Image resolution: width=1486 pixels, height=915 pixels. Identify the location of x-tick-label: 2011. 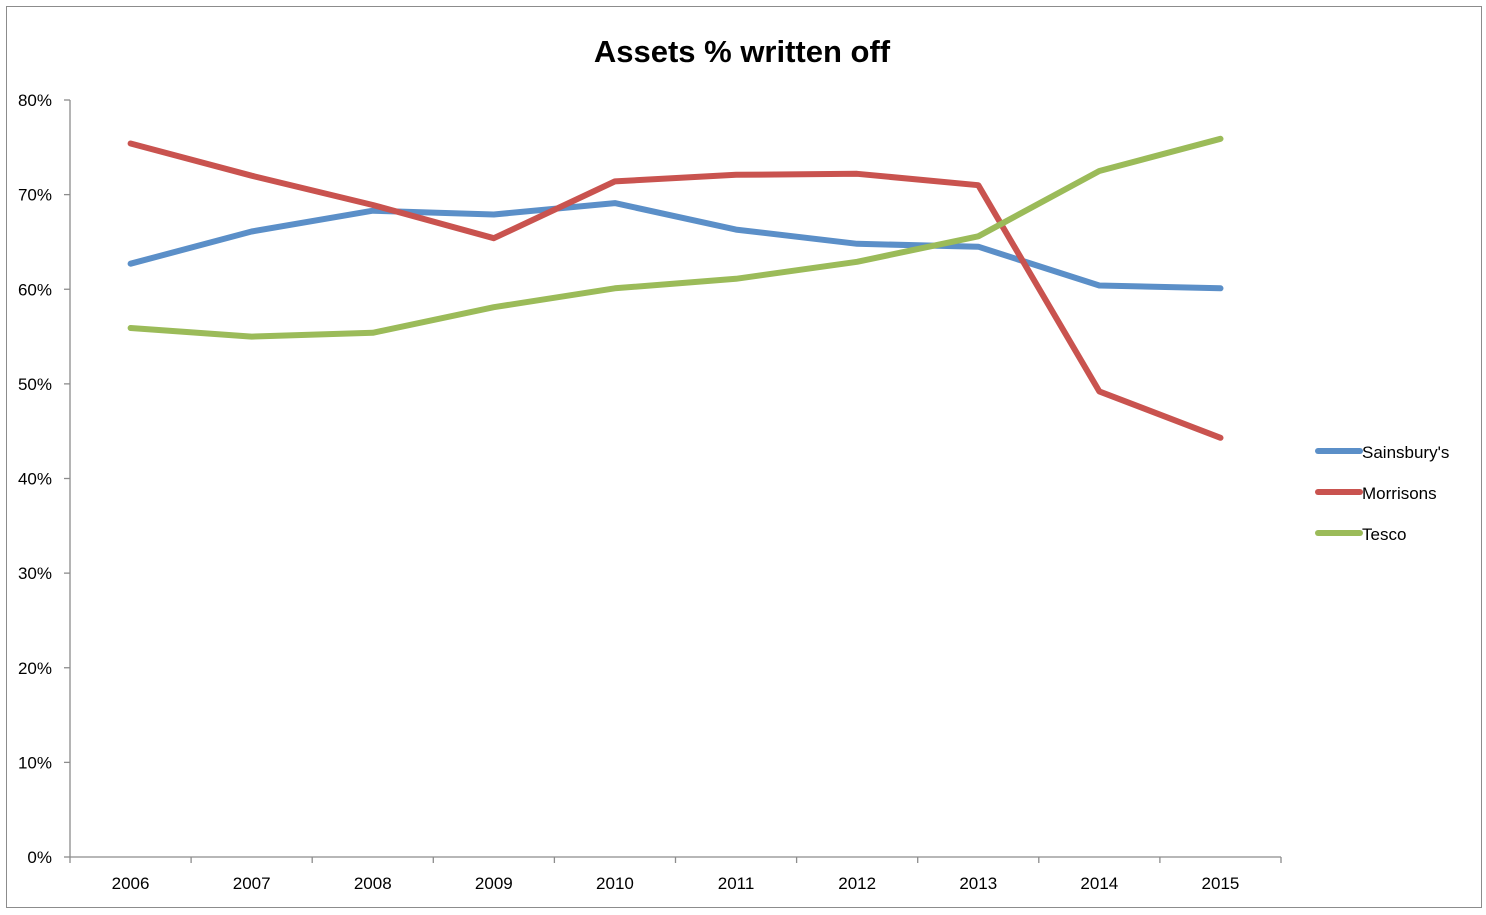
(736, 883).